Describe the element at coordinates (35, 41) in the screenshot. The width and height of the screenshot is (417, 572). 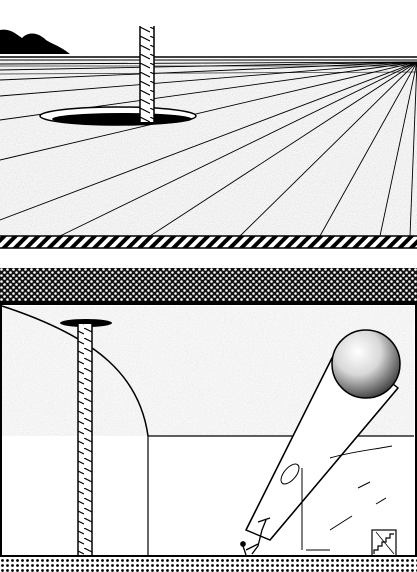
I see `distant-hills` at that location.